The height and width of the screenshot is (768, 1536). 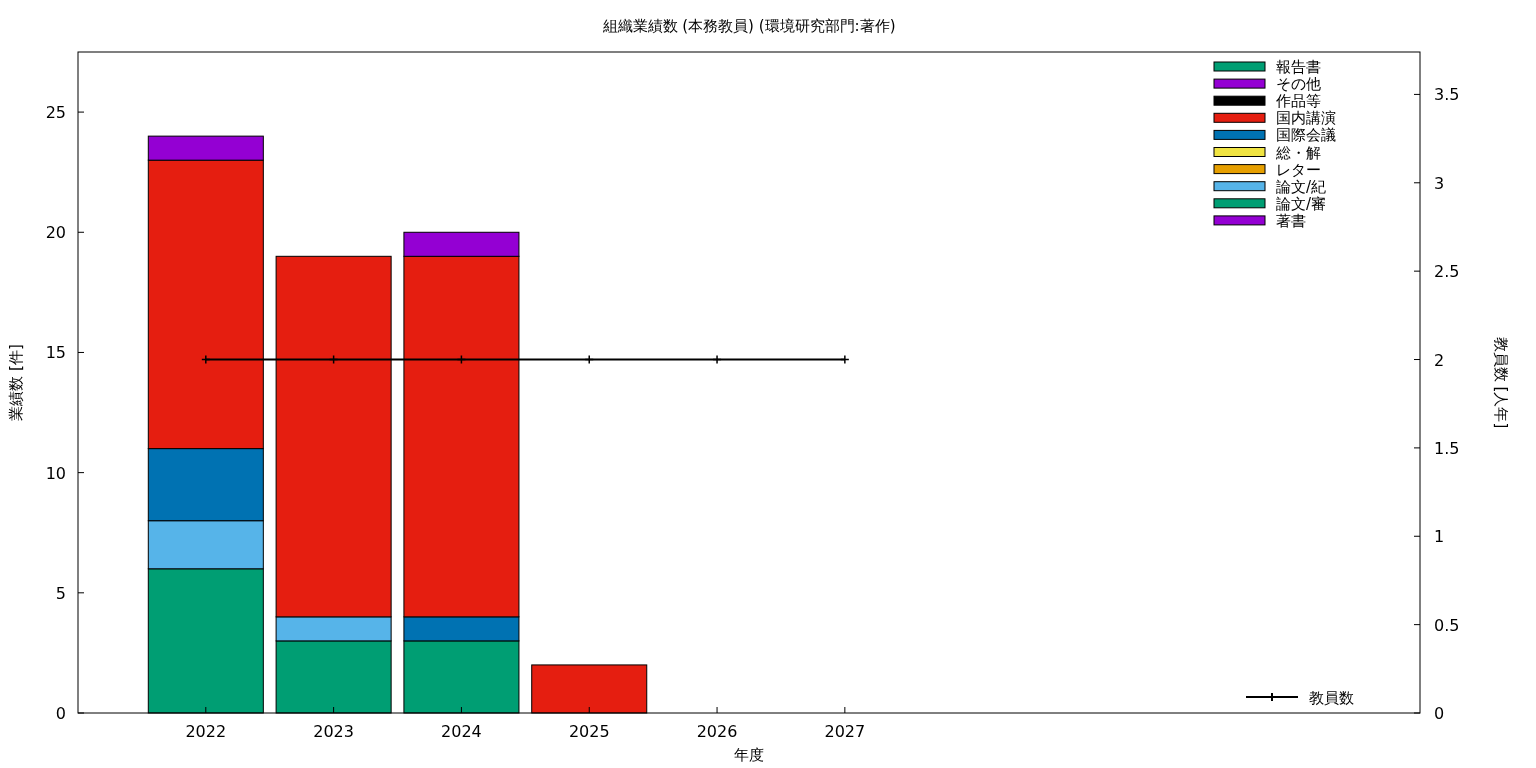 What do you see at coordinates (1439, 537) in the screenshot?
I see `y2-tick-label: 1` at bounding box center [1439, 537].